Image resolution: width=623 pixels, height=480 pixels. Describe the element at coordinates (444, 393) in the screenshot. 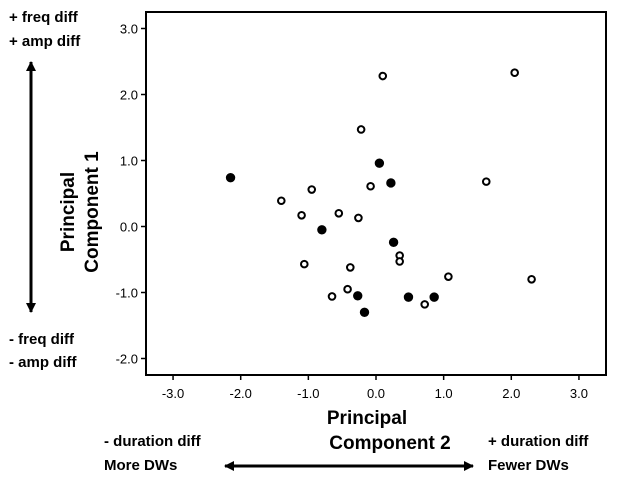

I see `x-tick-label: 1.0` at that location.